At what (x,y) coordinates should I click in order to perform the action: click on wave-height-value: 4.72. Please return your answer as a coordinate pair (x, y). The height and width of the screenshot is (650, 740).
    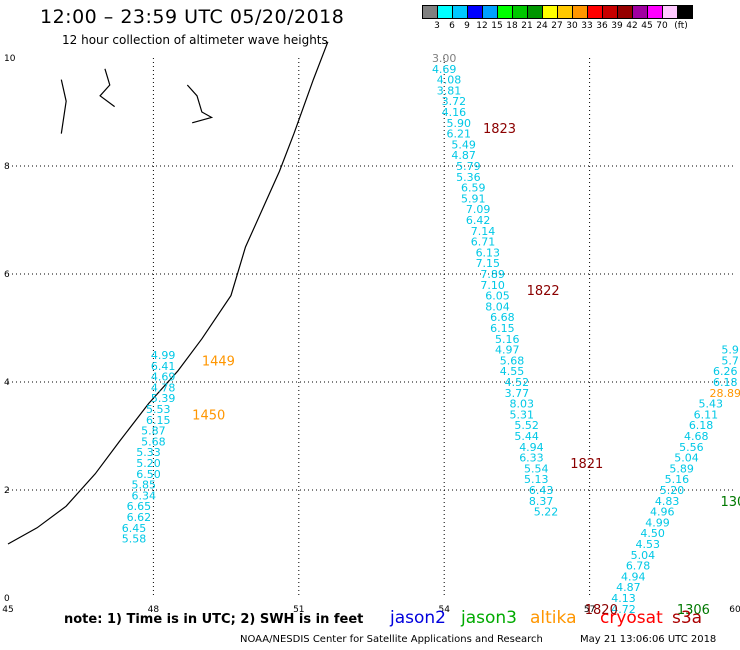
    Looking at the image, I should click on (623, 609).